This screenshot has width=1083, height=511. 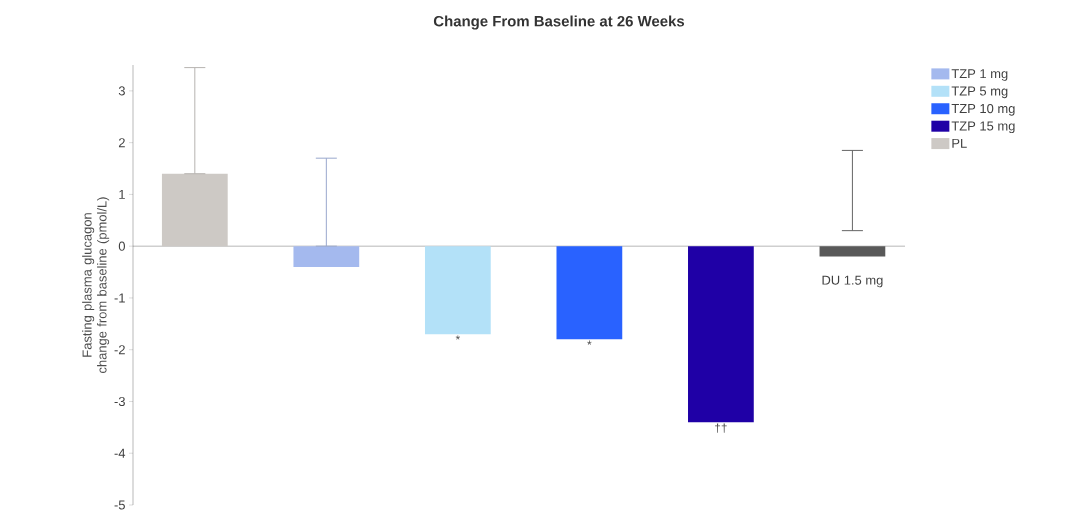 I want to click on y-tick-label: -5, so click(x=119, y=505).